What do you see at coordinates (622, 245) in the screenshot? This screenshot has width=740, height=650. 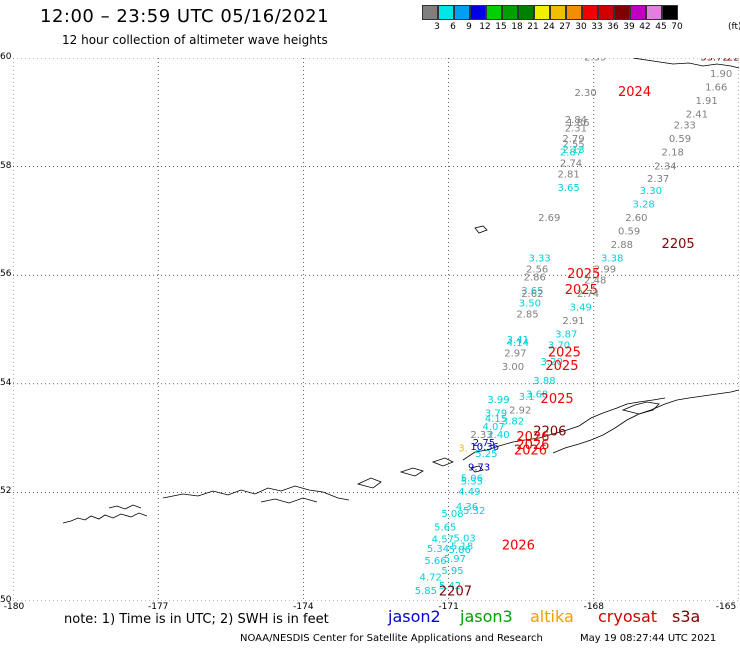 I see `wave-height-label: 2.88` at bounding box center [622, 245].